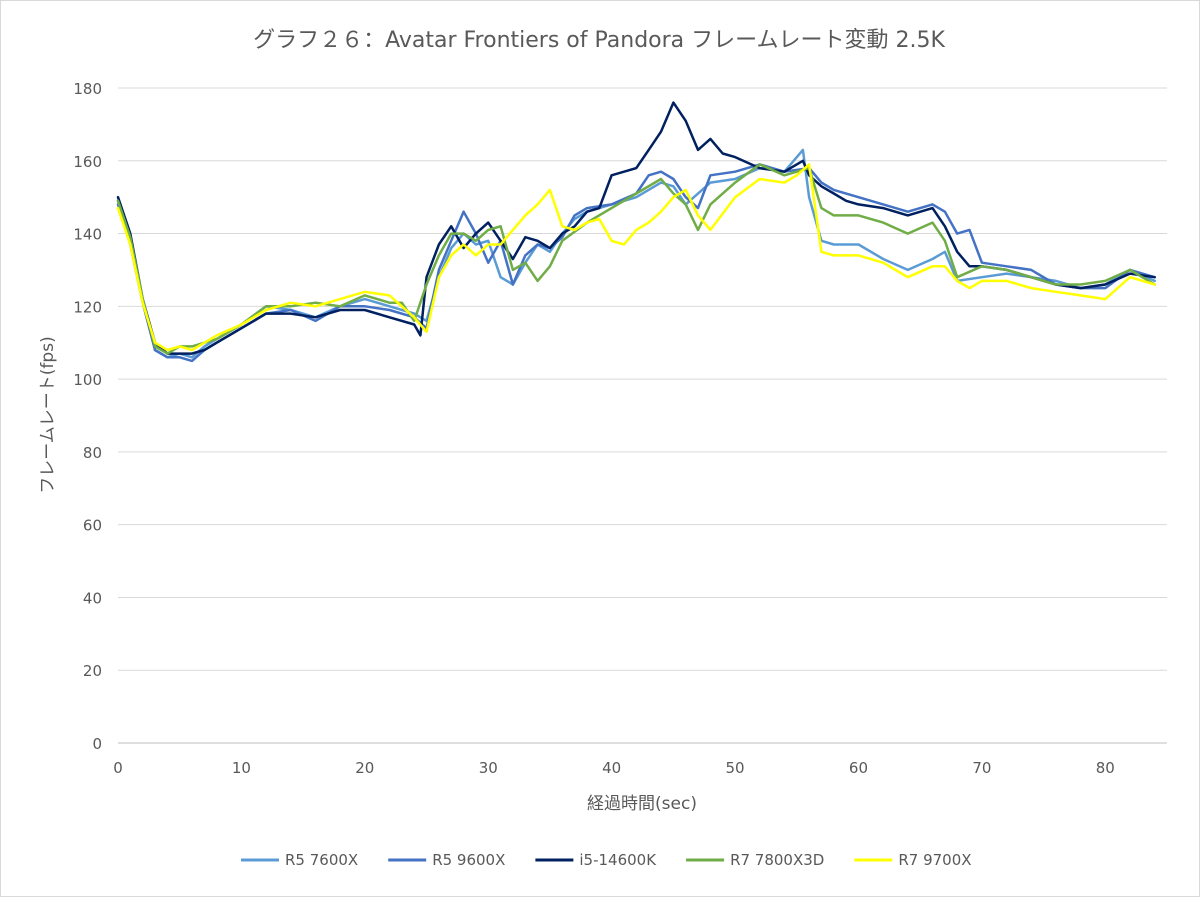  Describe the element at coordinates (488, 768) in the screenshot. I see `x-tick-label: 30` at that location.